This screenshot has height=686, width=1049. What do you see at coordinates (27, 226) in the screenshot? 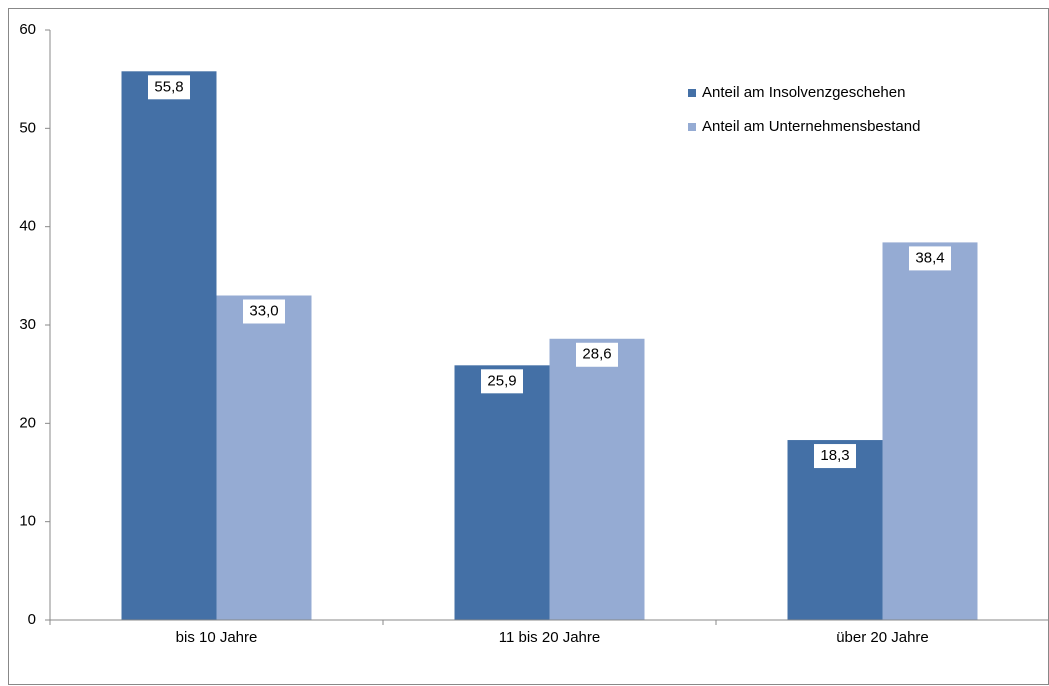
I see `y-tick-label: 40` at bounding box center [27, 226].